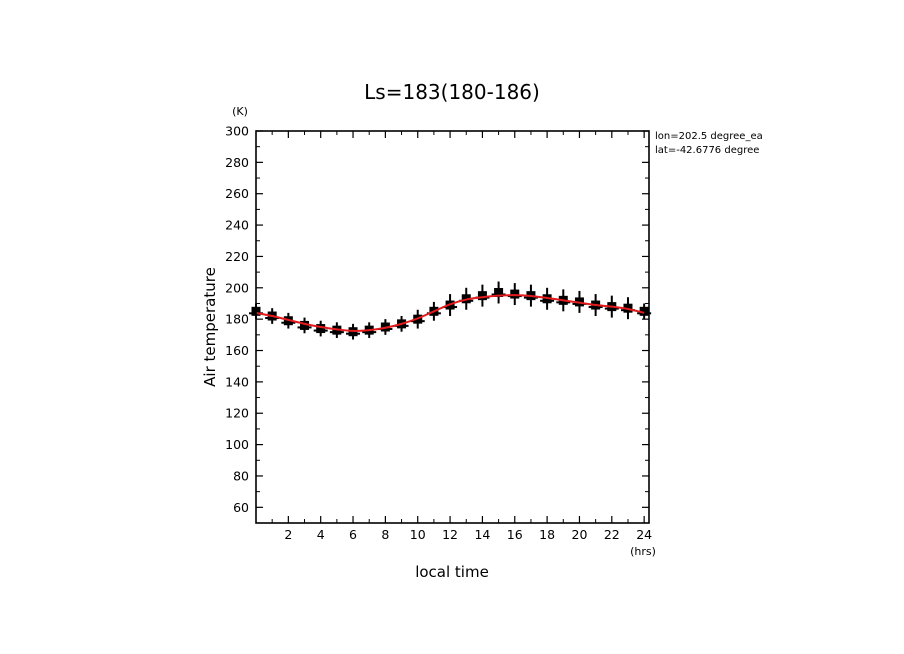 This screenshot has width=904, height=654. Describe the element at coordinates (644, 534) in the screenshot. I see `x-tick-label: 24` at that location.